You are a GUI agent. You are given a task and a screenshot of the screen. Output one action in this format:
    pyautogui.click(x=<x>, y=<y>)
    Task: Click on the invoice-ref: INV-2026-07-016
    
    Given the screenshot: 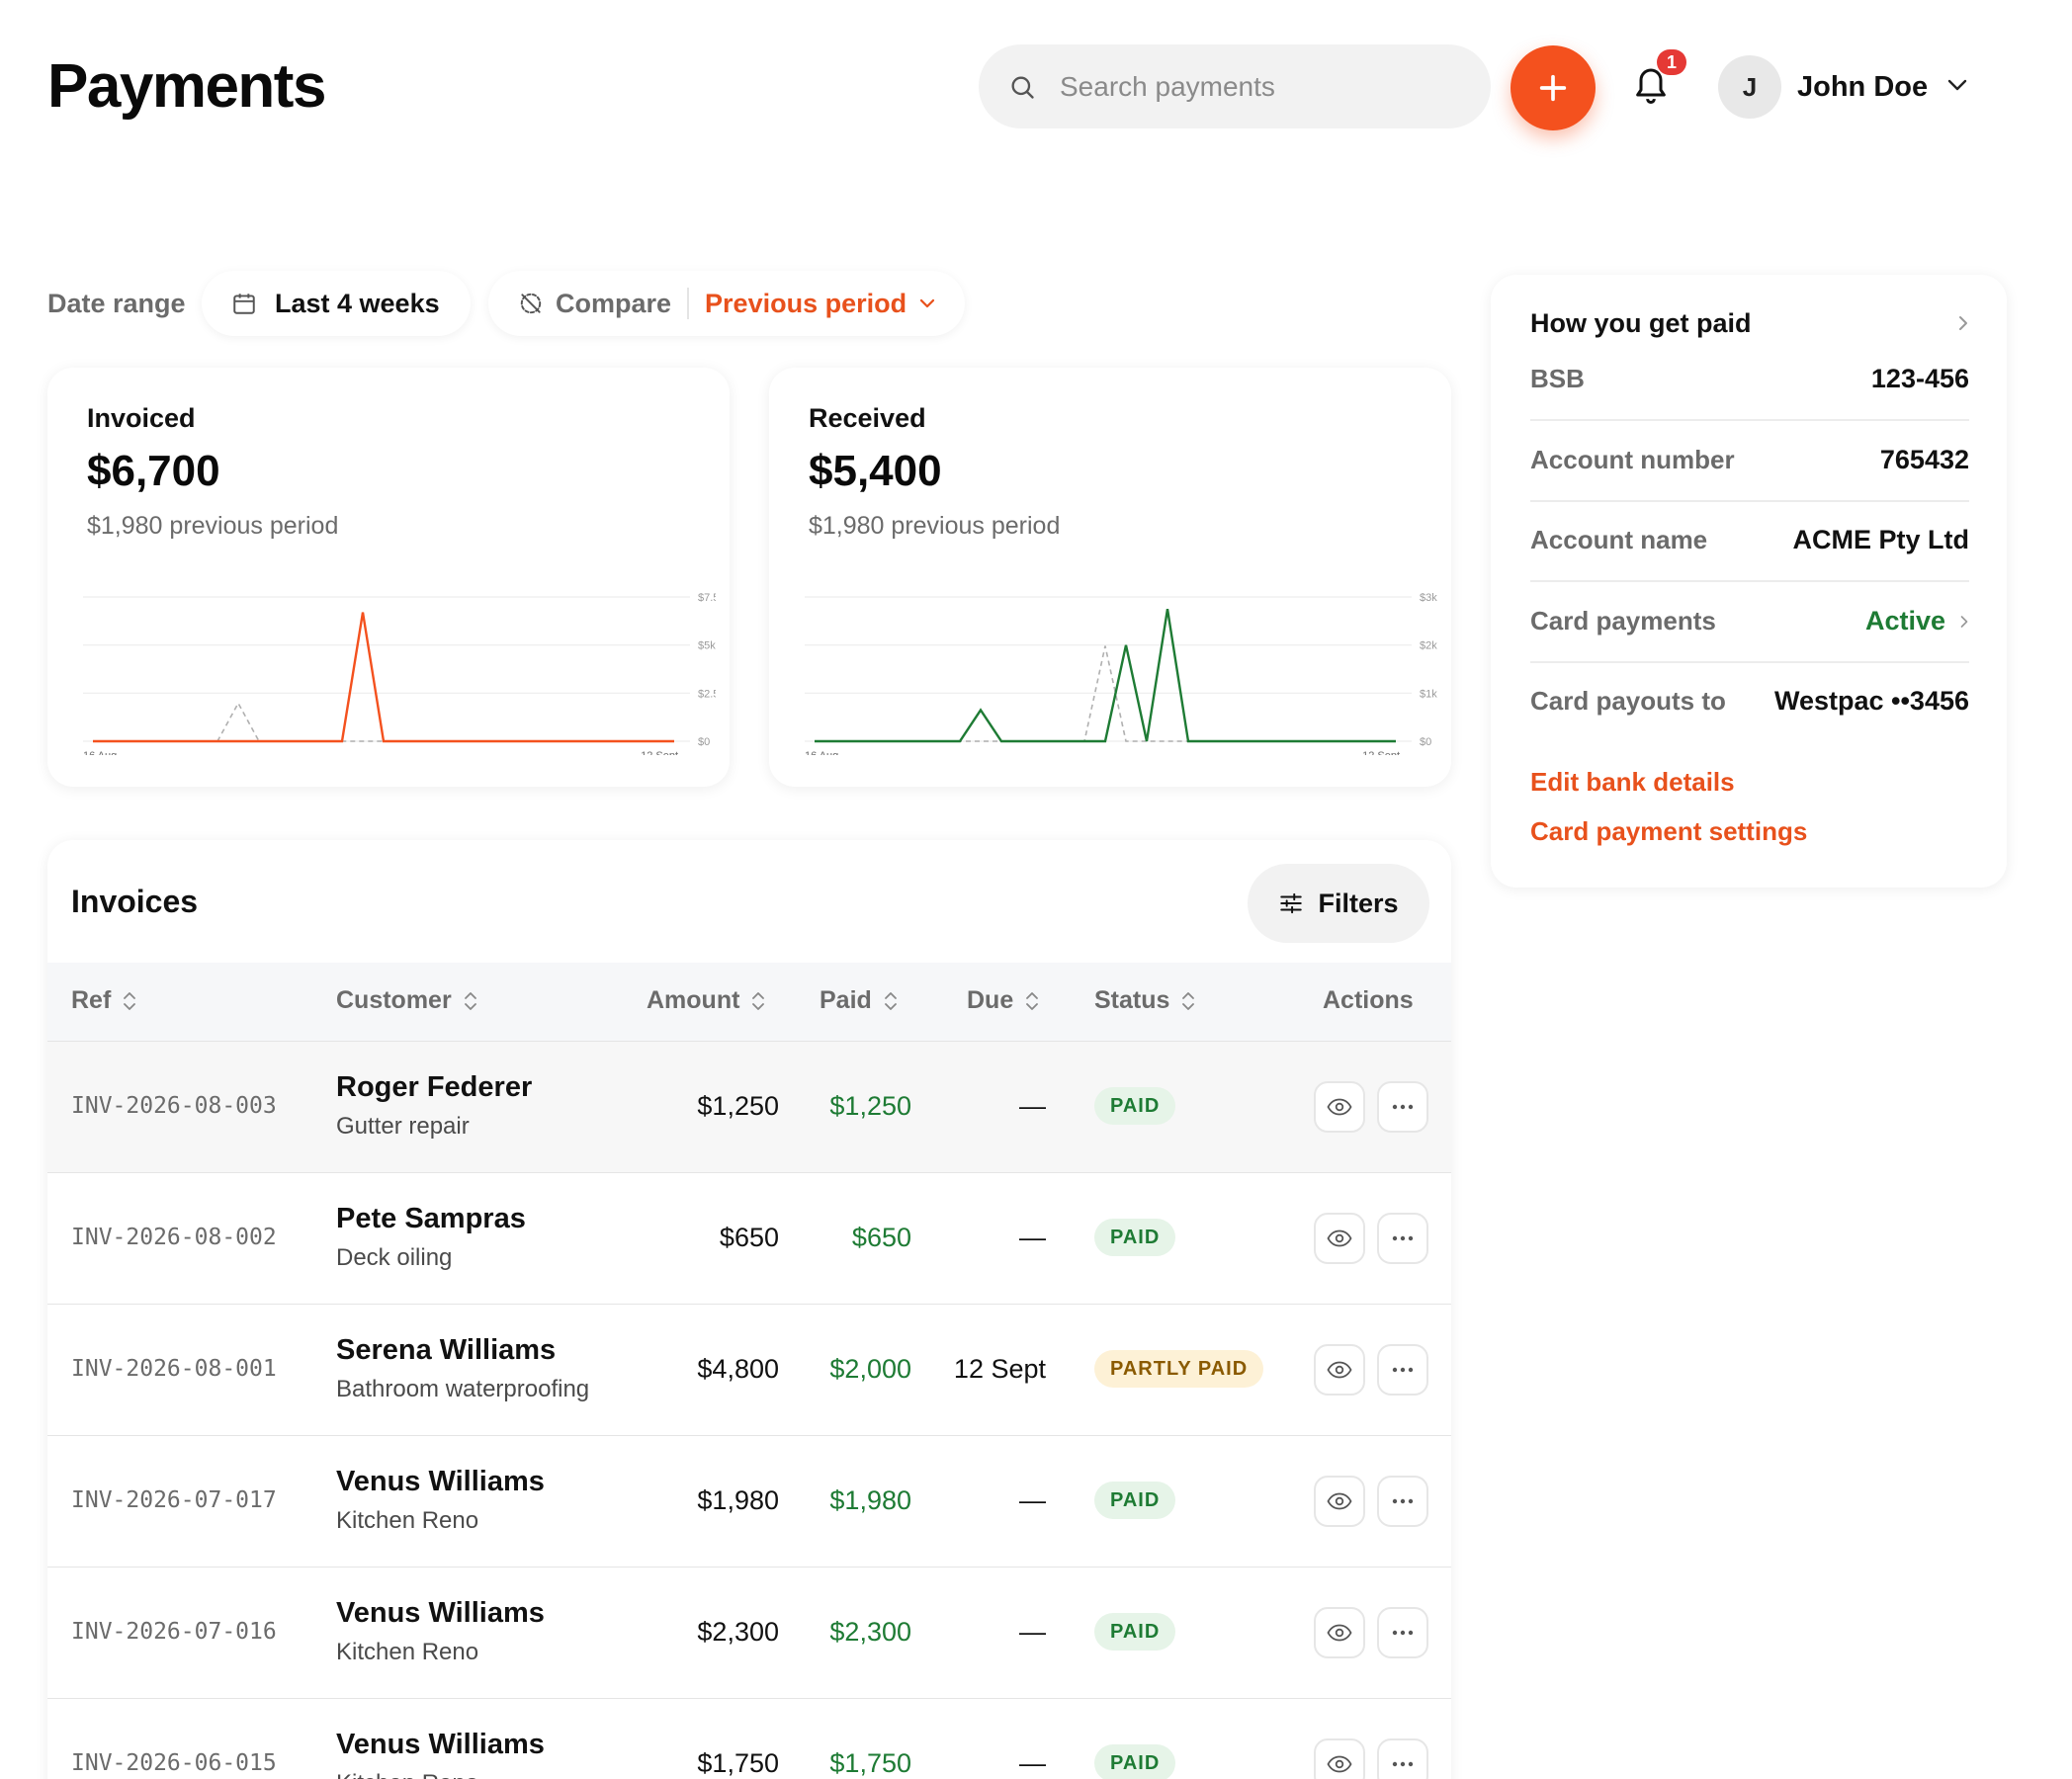 What is the action you would take?
    pyautogui.click(x=174, y=1632)
    